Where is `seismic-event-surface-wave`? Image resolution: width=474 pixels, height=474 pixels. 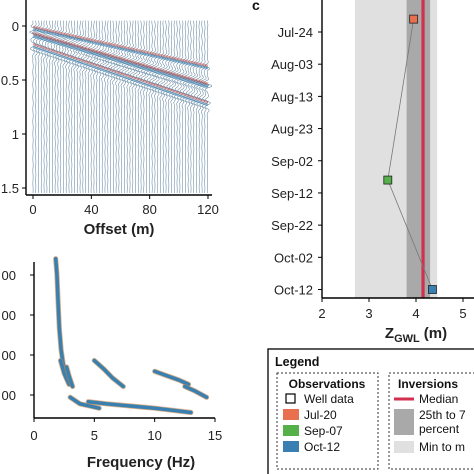
seismic-event-surface-wave is located at coordinates (120, 61).